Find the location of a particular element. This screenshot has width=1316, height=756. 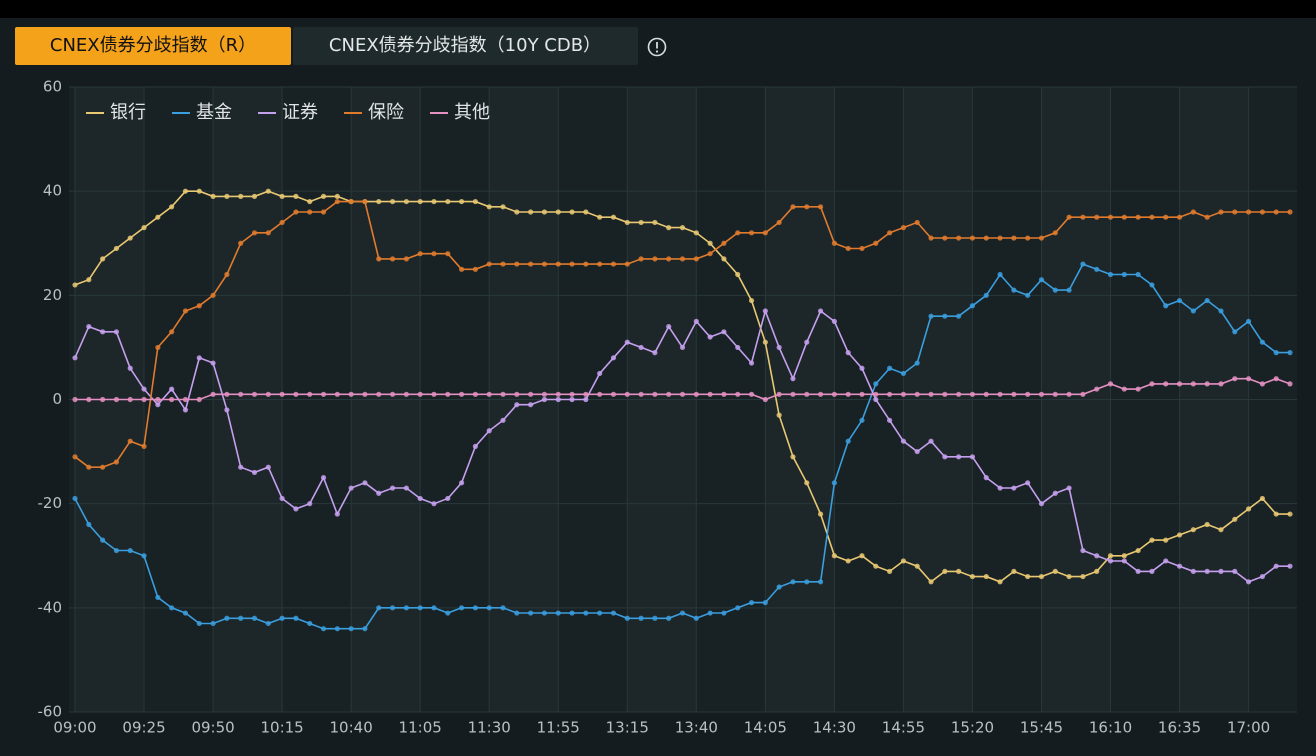

x-tick-label: 16:35 is located at coordinates (1179, 728).